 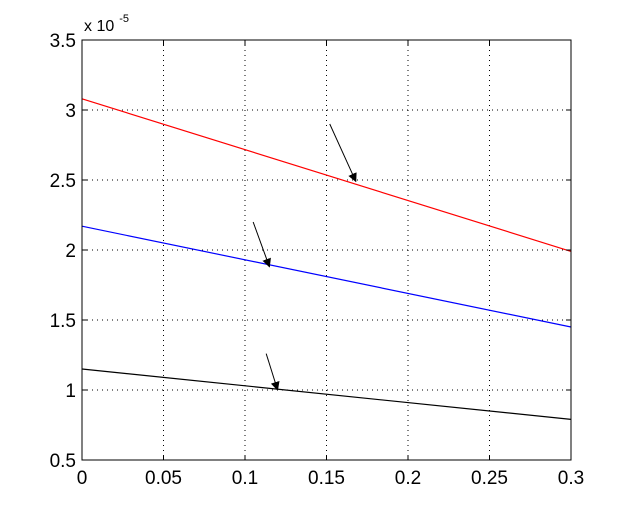 What do you see at coordinates (63, 41) in the screenshot?
I see `y-tick-label: 3.5` at bounding box center [63, 41].